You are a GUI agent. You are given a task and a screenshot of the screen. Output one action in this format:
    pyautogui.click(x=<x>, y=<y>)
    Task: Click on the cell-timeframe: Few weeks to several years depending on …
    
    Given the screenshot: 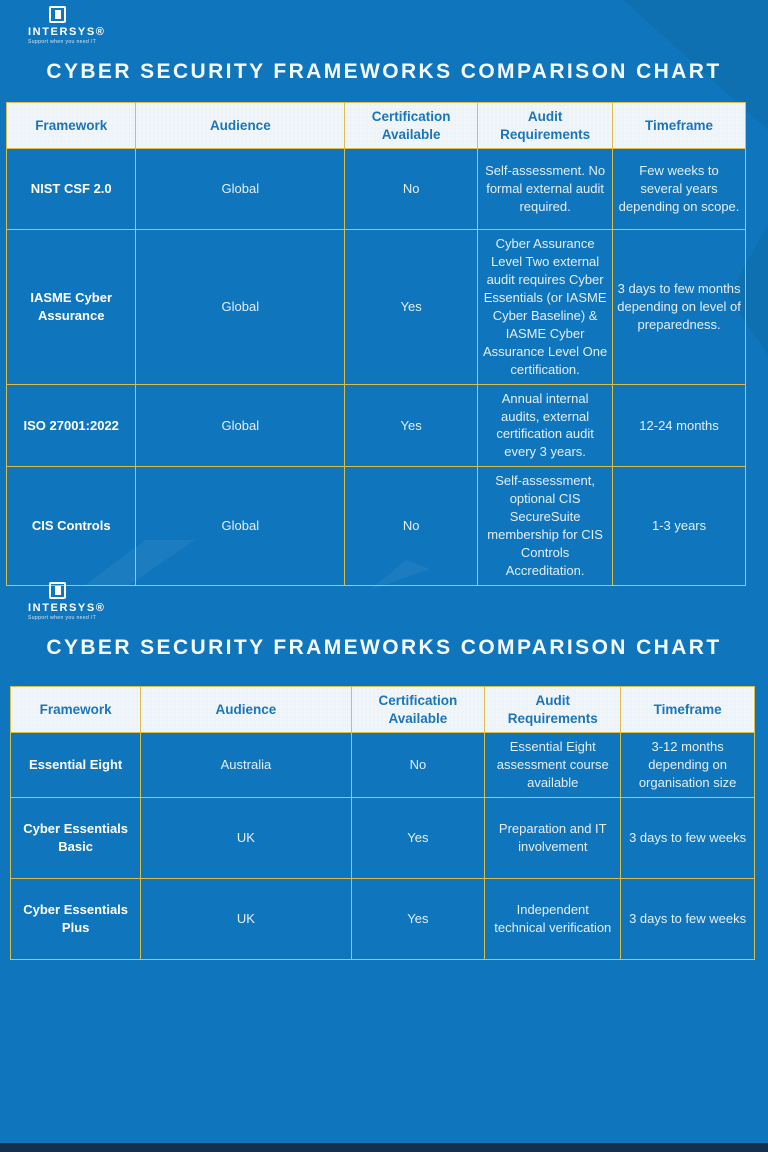 What is the action you would take?
    pyautogui.click(x=678, y=189)
    